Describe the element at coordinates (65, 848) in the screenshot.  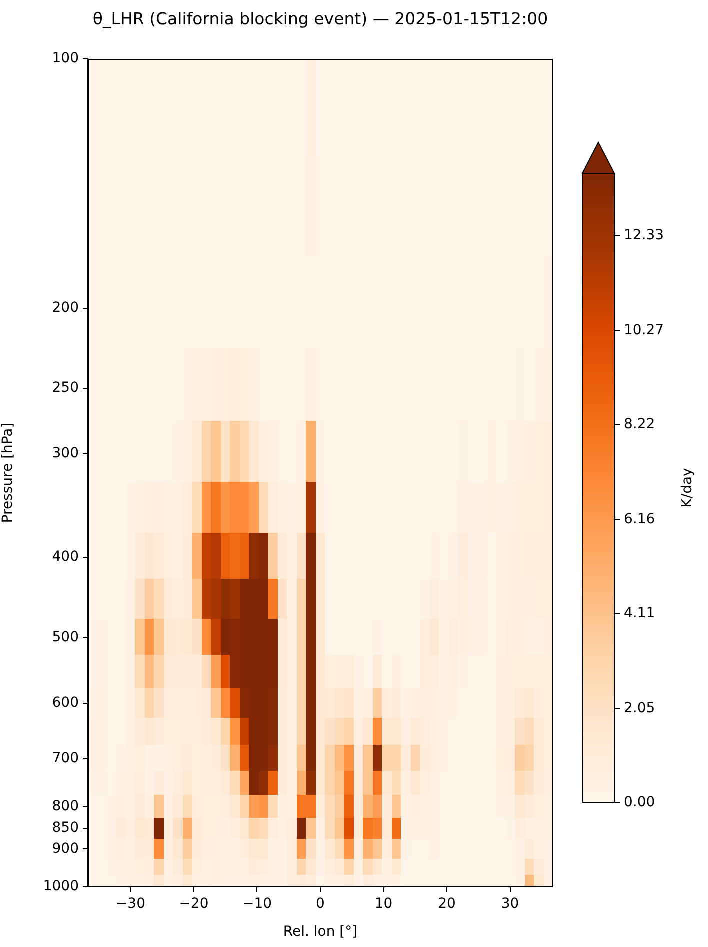
I see `y-tick-label: 900` at that location.